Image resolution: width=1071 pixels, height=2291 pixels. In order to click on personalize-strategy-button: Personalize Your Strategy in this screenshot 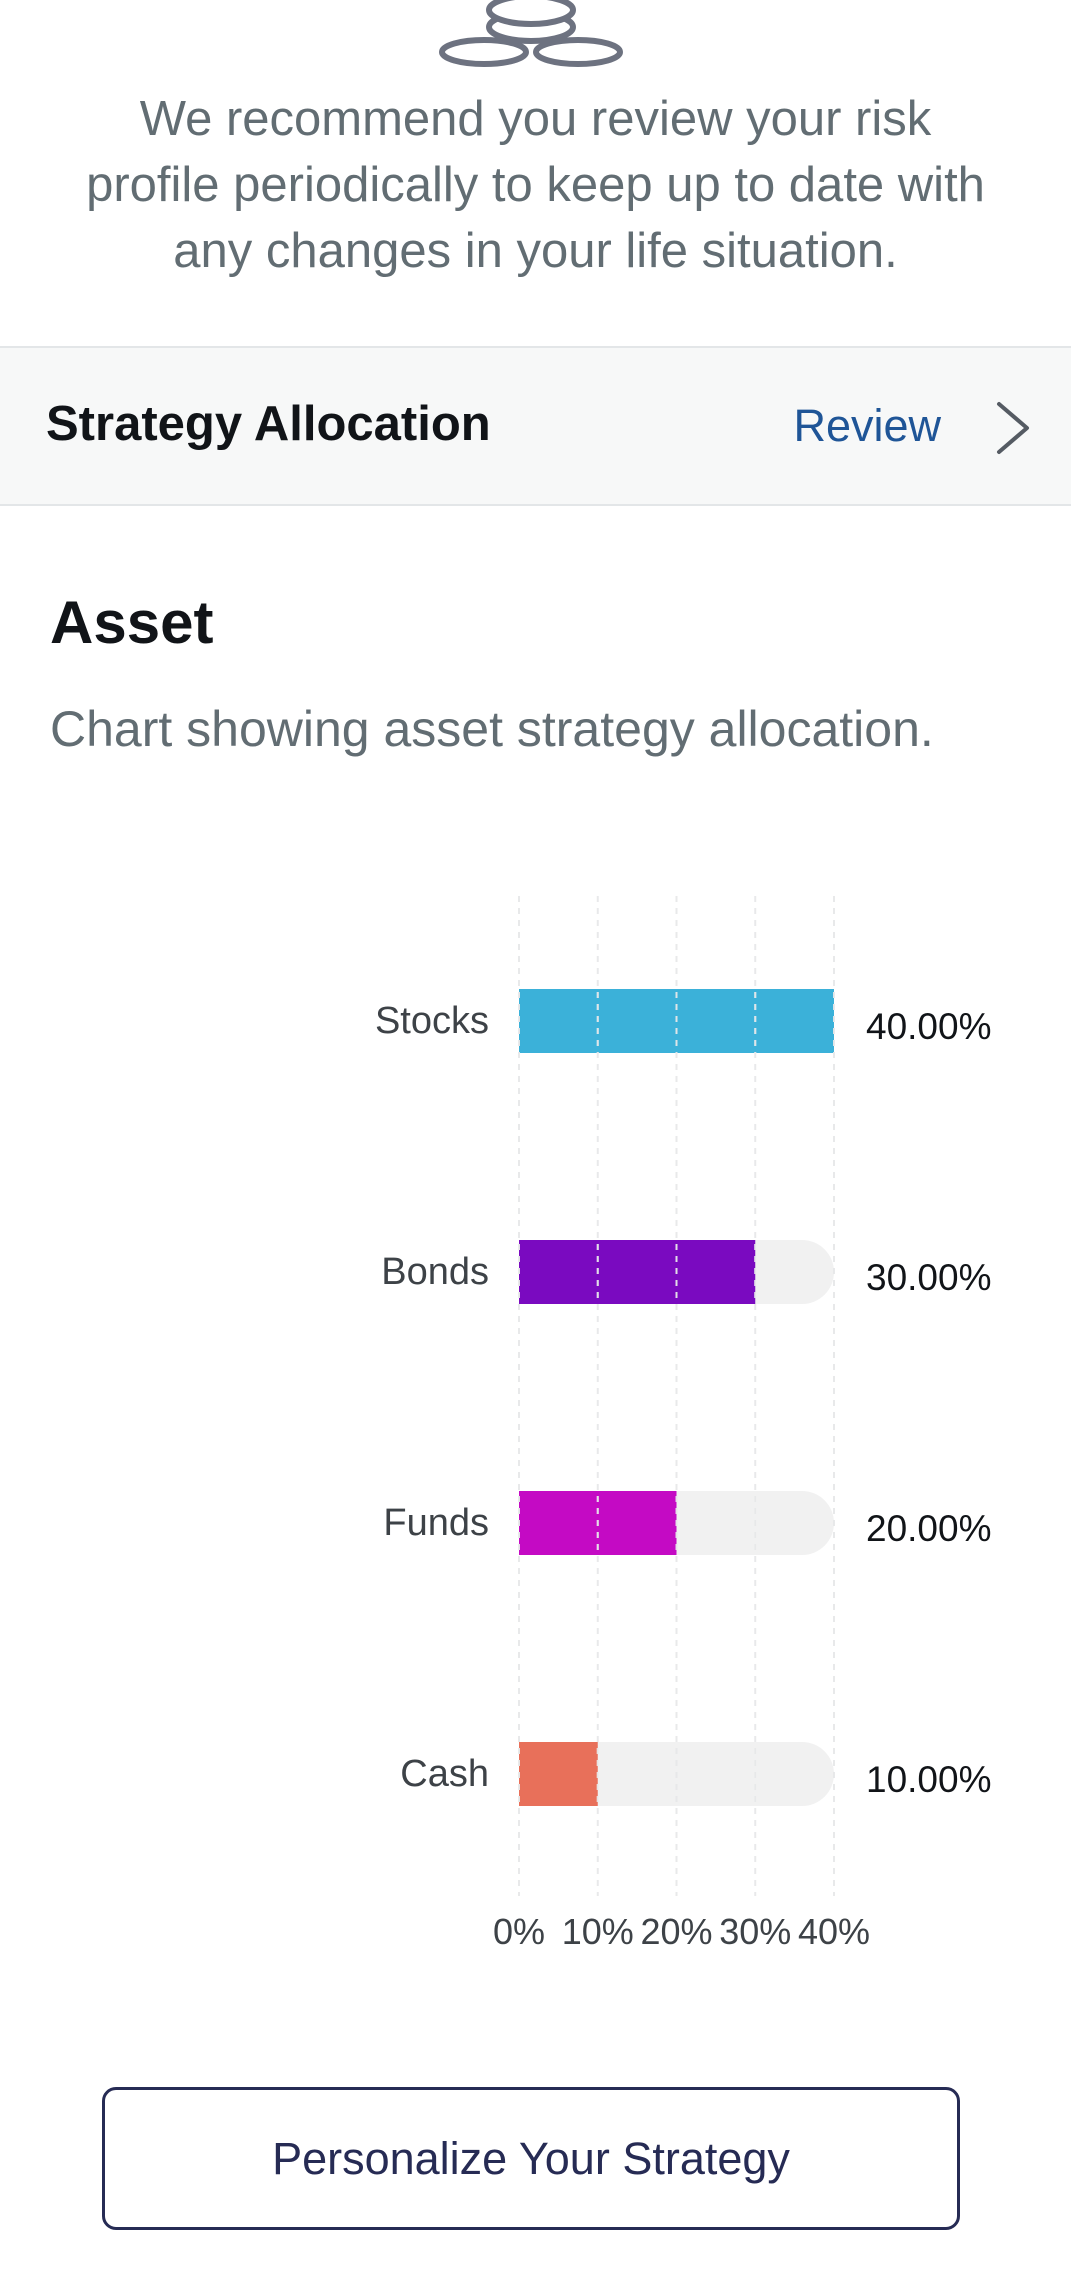, I will do `click(531, 2158)`.